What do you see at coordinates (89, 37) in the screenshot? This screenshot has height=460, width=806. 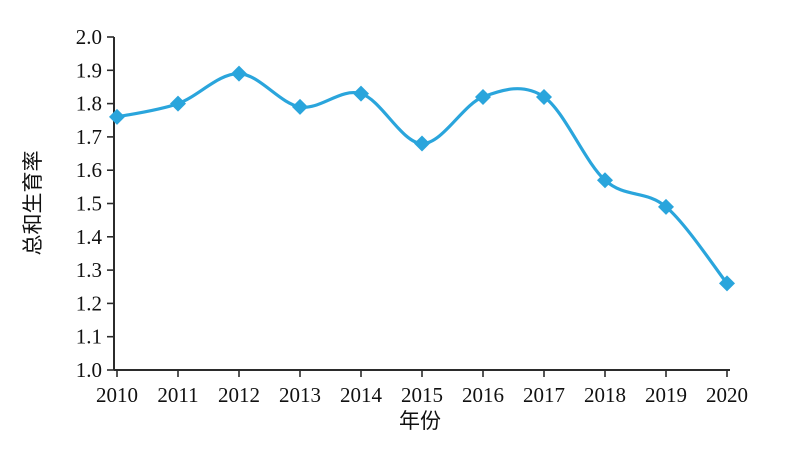 I see `y-tick-label: 2.0` at bounding box center [89, 37].